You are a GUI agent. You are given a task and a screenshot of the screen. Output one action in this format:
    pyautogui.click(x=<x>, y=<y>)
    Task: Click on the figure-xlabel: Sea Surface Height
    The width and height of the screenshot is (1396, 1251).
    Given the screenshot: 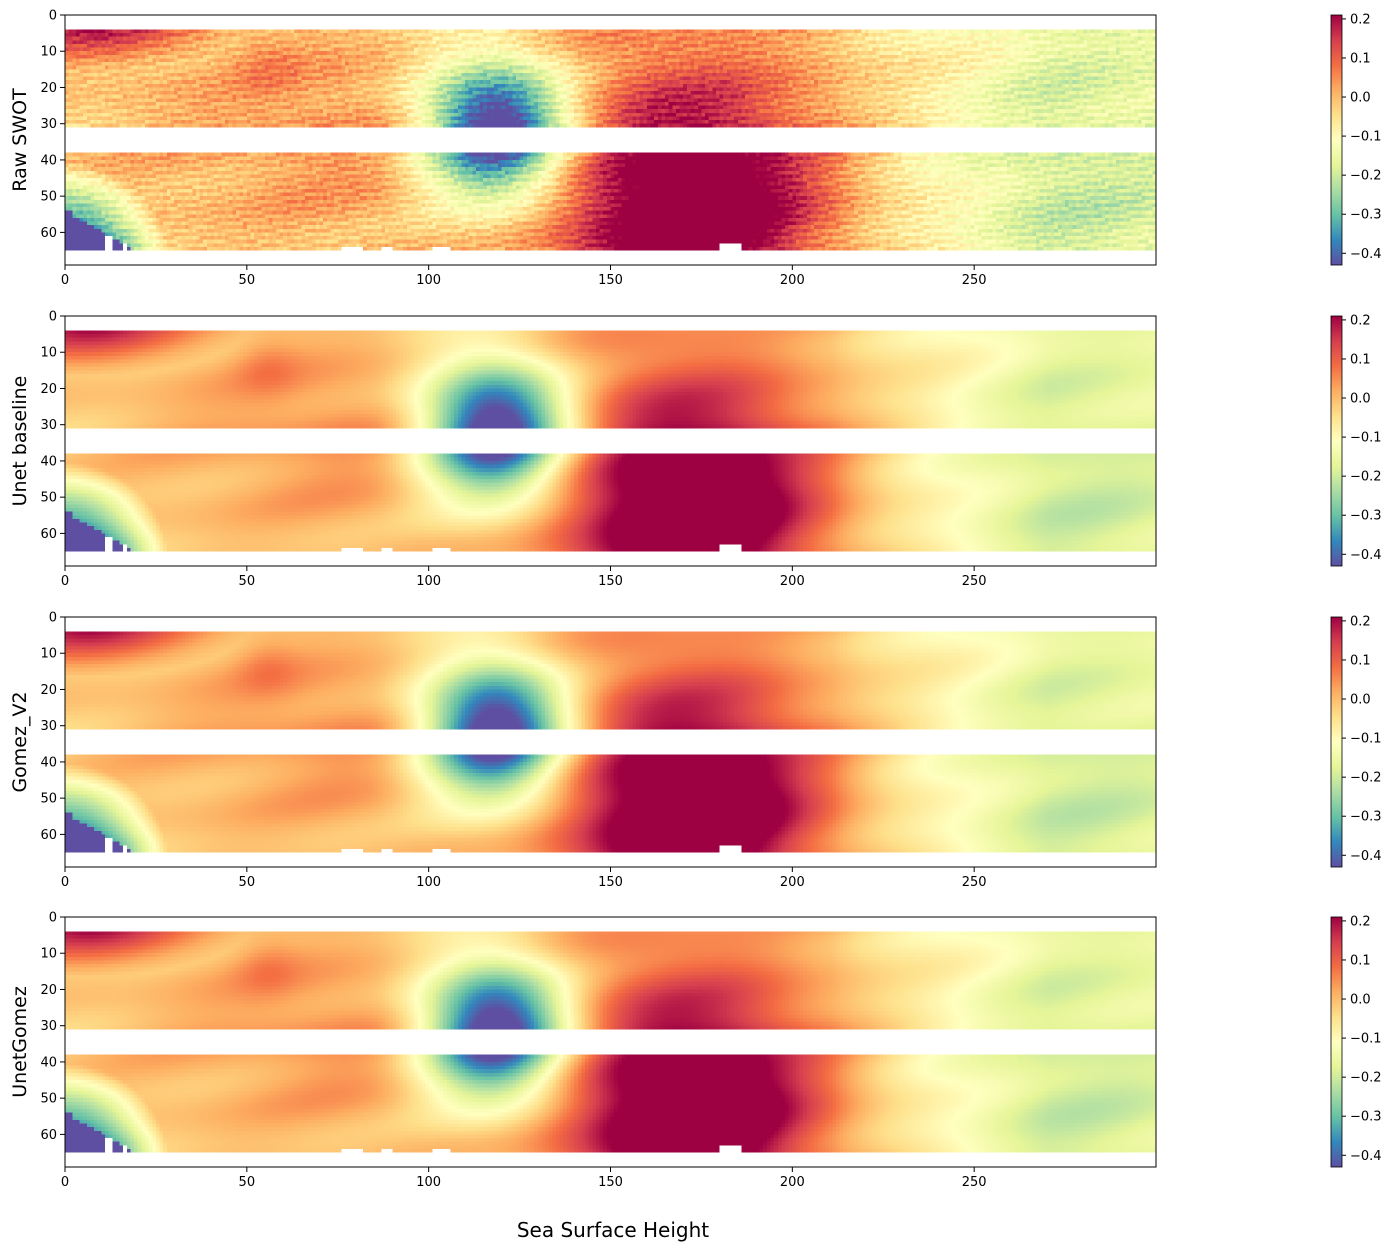 What is the action you would take?
    pyautogui.click(x=613, y=1230)
    